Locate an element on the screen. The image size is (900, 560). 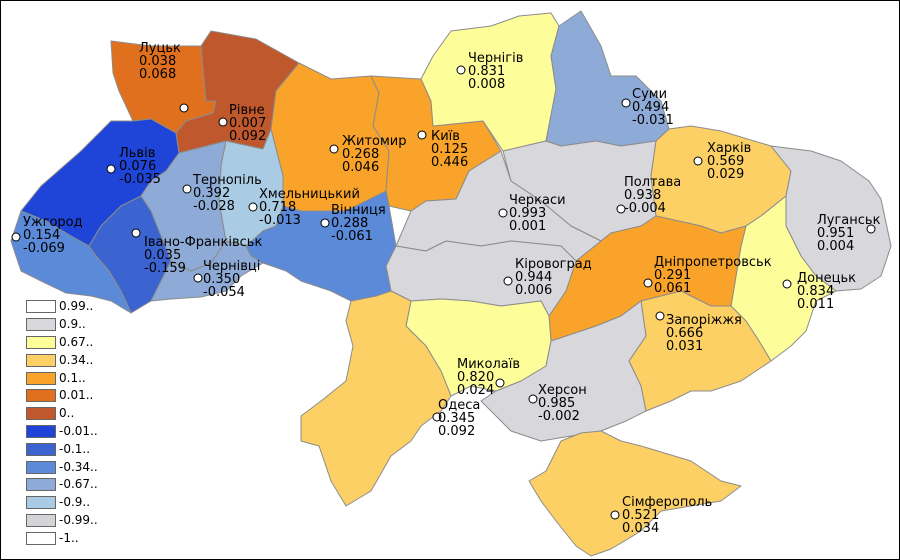
legend-item: -0.34.. is located at coordinates (81, 467).